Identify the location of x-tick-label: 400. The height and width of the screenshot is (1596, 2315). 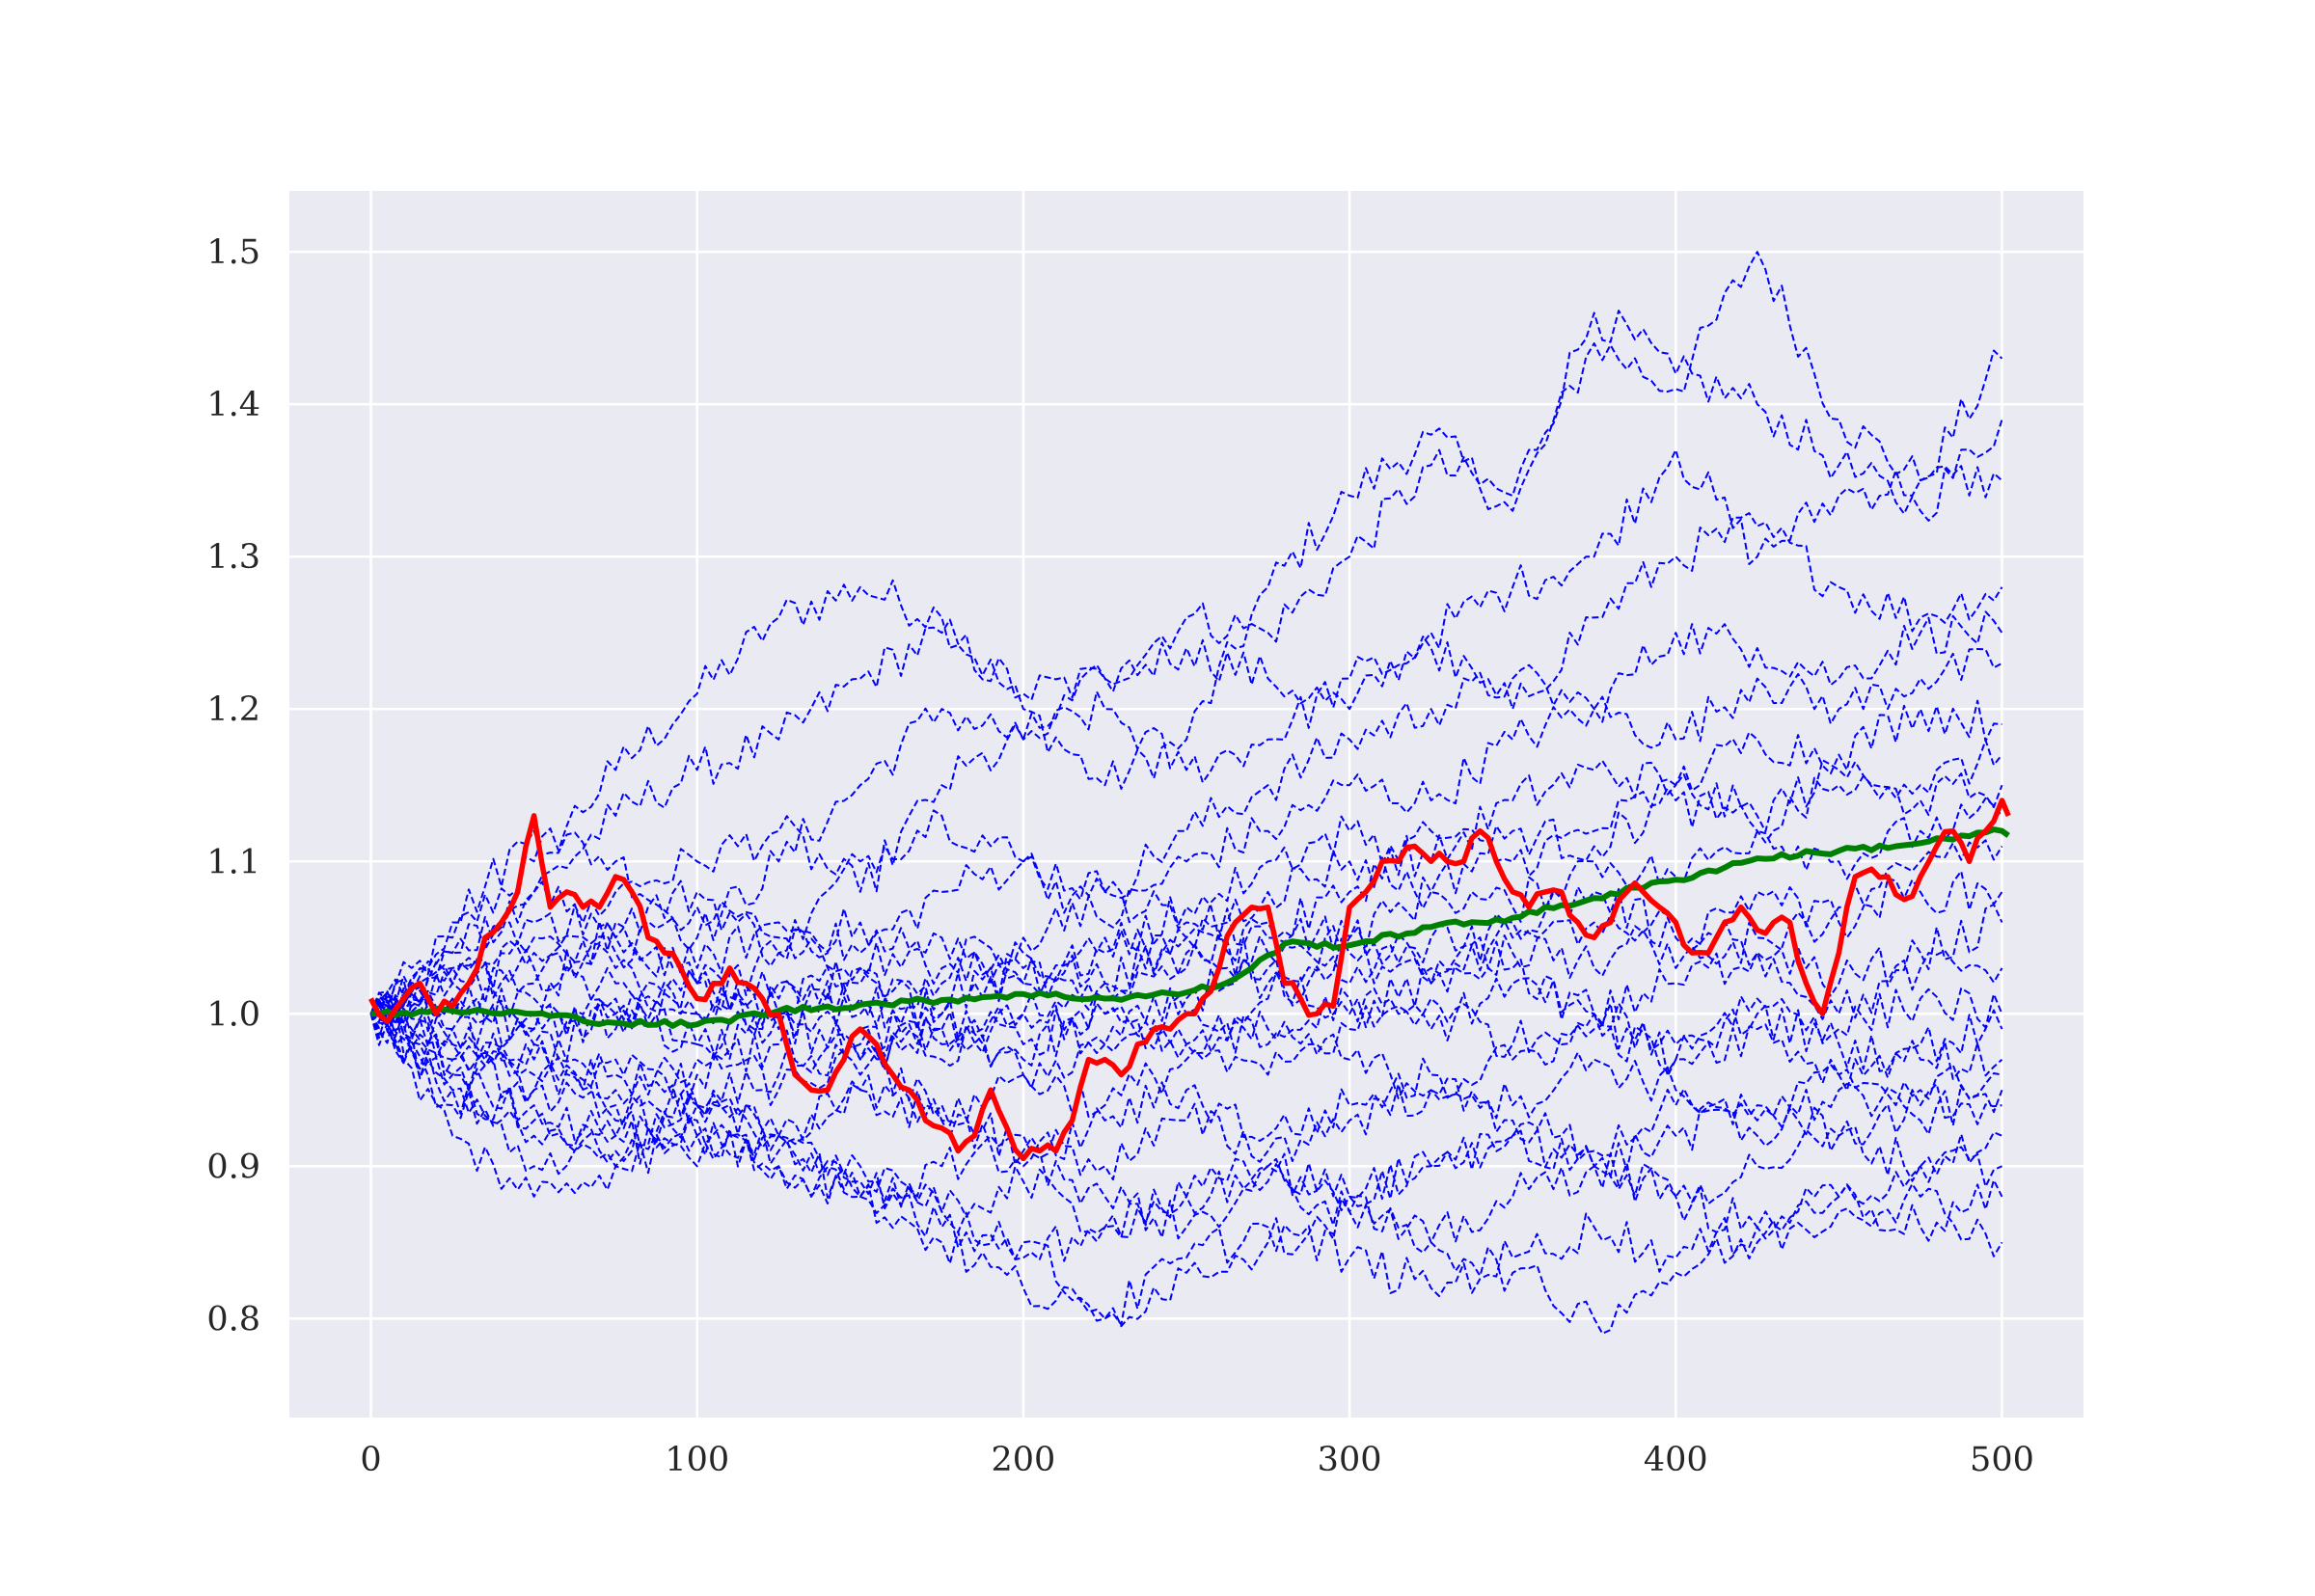
(1676, 1460).